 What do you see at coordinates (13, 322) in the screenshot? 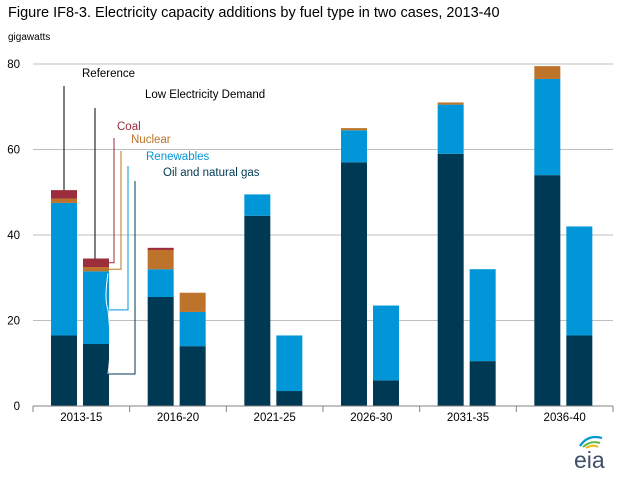
I see `y-tick-label: 20` at bounding box center [13, 322].